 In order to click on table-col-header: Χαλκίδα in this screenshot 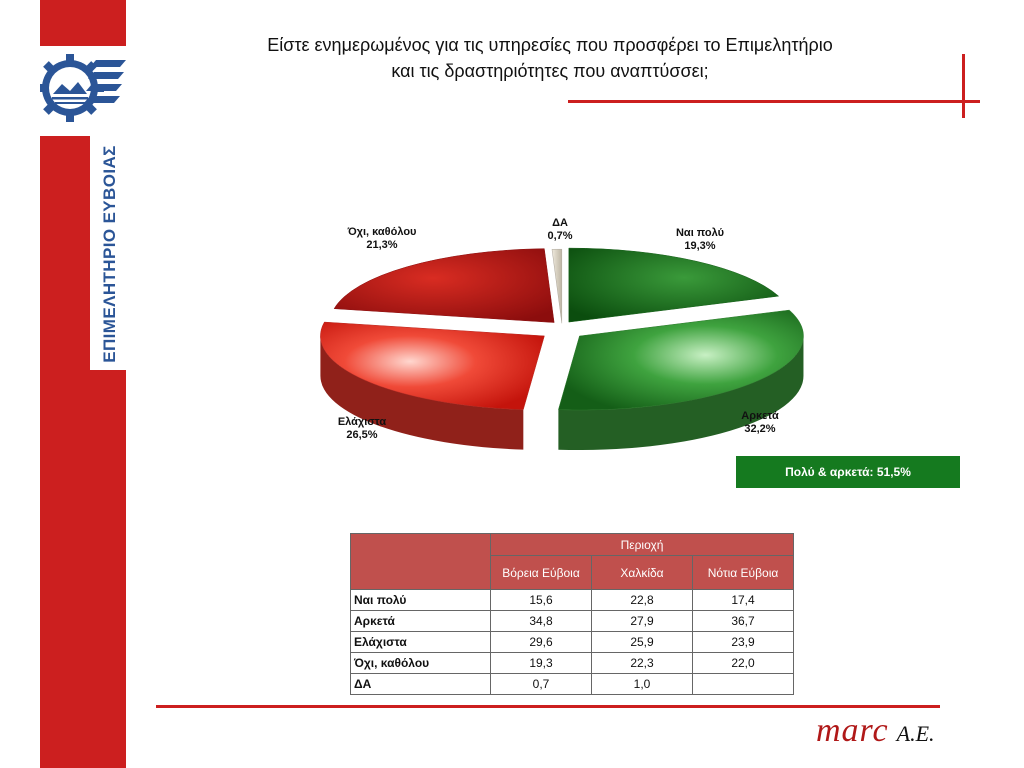, I will do `click(642, 572)`.